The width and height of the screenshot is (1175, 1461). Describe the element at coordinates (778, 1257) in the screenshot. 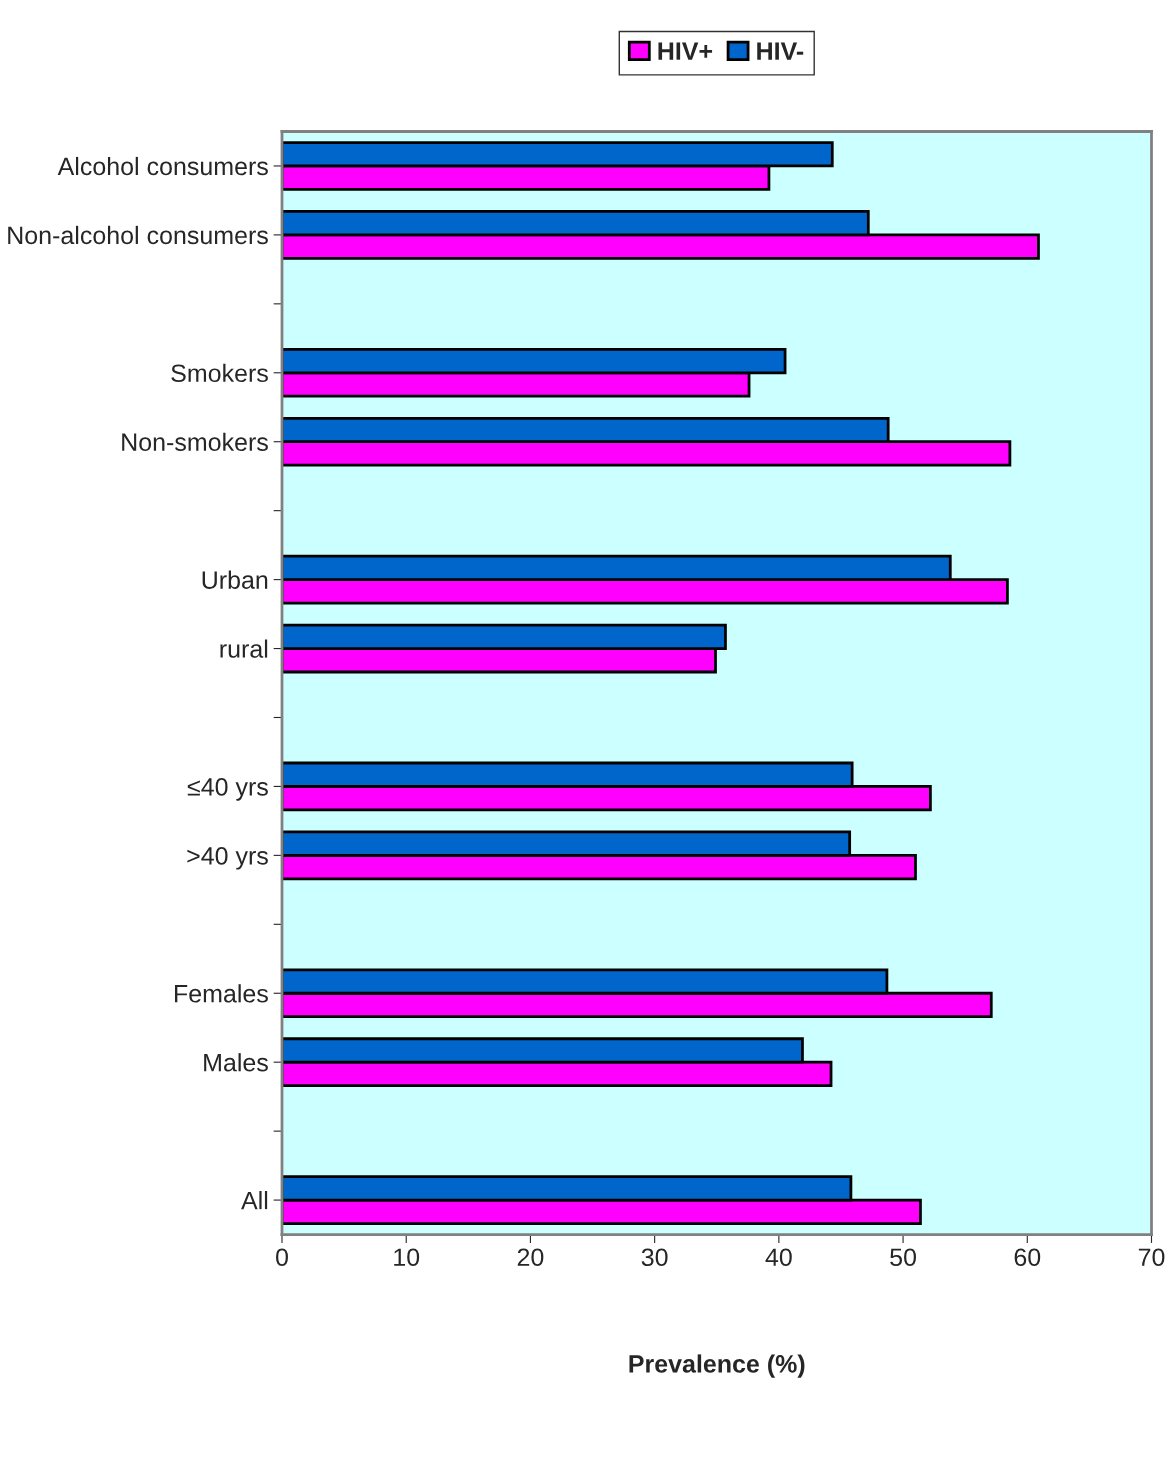

I see `x-tick-label: 40` at that location.